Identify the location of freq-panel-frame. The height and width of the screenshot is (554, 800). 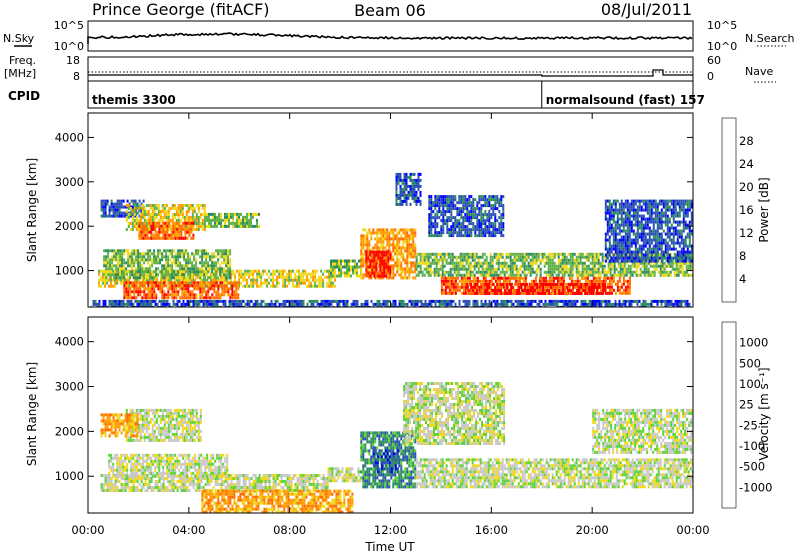
(390, 69).